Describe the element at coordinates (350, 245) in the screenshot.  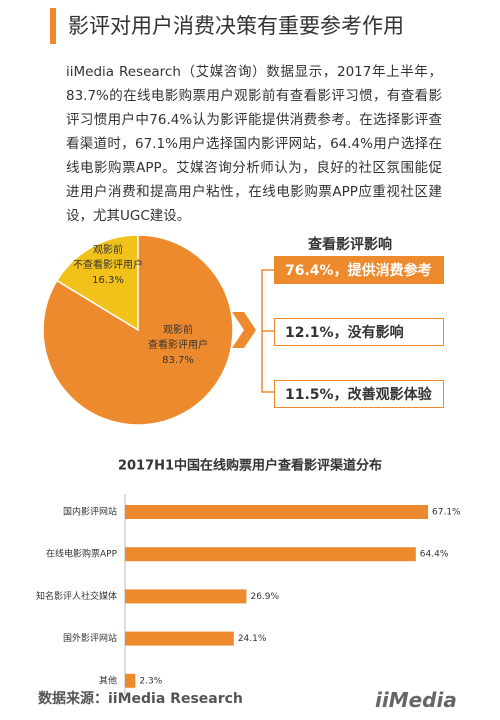
I see `impact-title: 查看影评影响` at that location.